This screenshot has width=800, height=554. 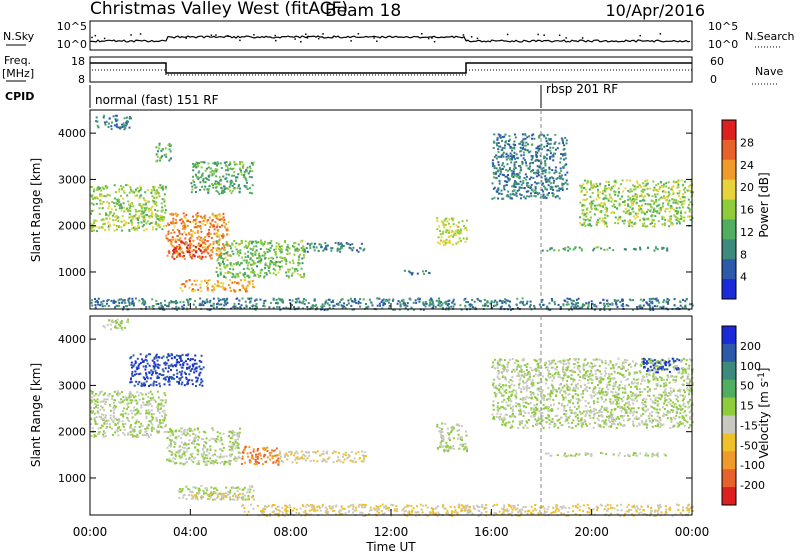 What do you see at coordinates (311, 95) in the screenshot?
I see `cpid-panel: CPID normal (fast) 151 RF rbsp 201 RF` at bounding box center [311, 95].